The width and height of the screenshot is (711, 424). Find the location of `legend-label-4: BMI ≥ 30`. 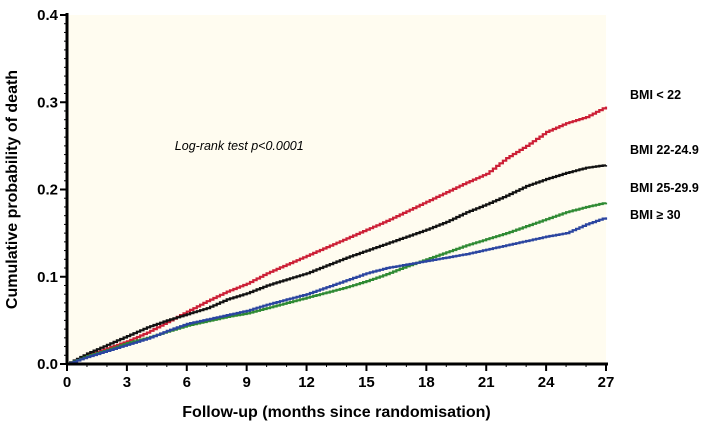

legend-label-4: BMI ≥ 30 is located at coordinates (655, 215).